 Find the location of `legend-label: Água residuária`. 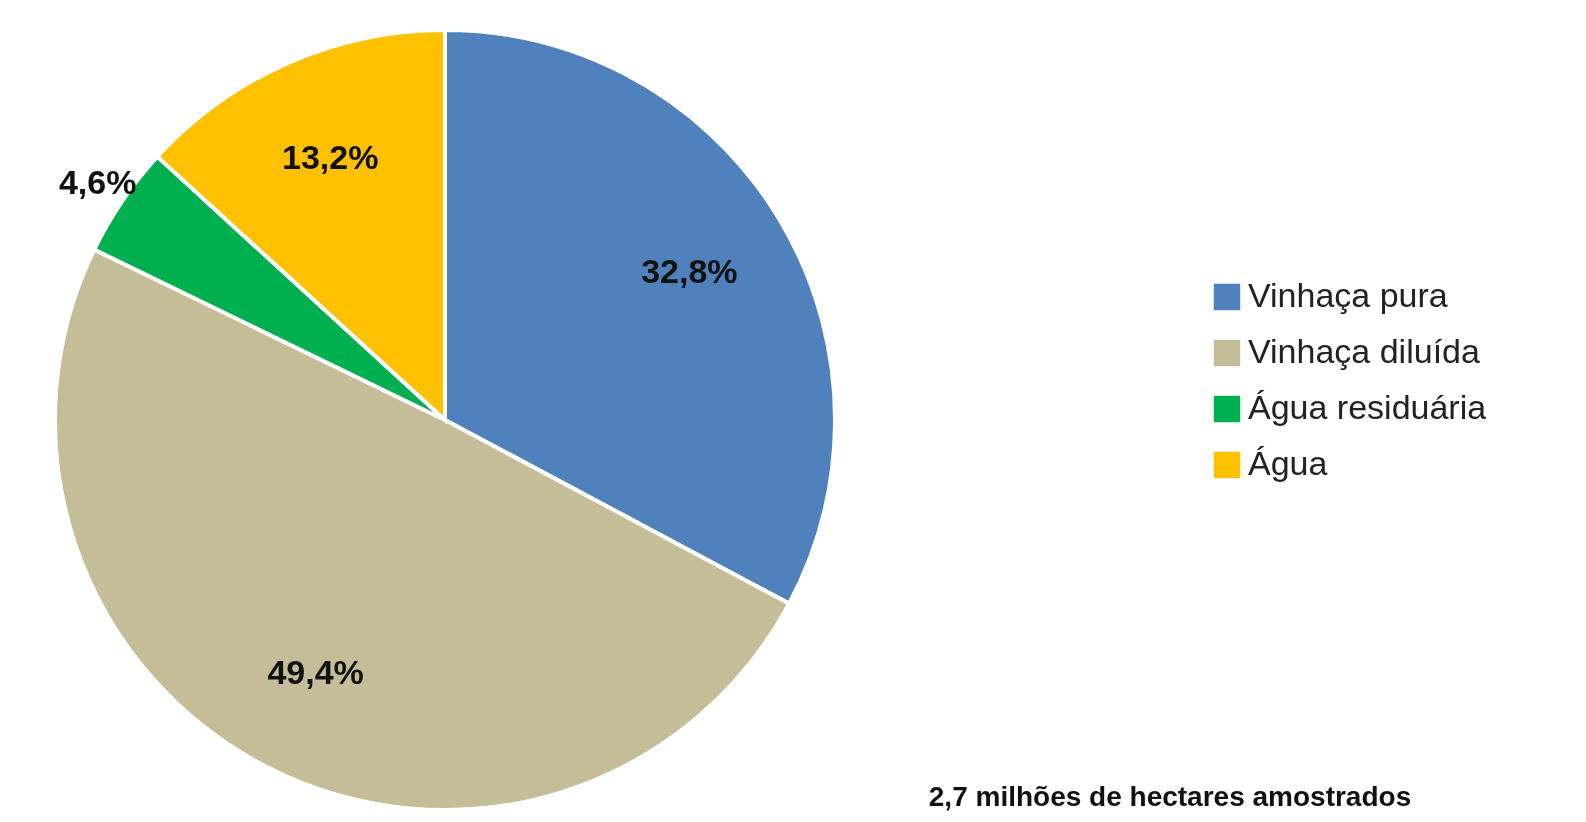

legend-label: Água residuária is located at coordinates (1367, 407).